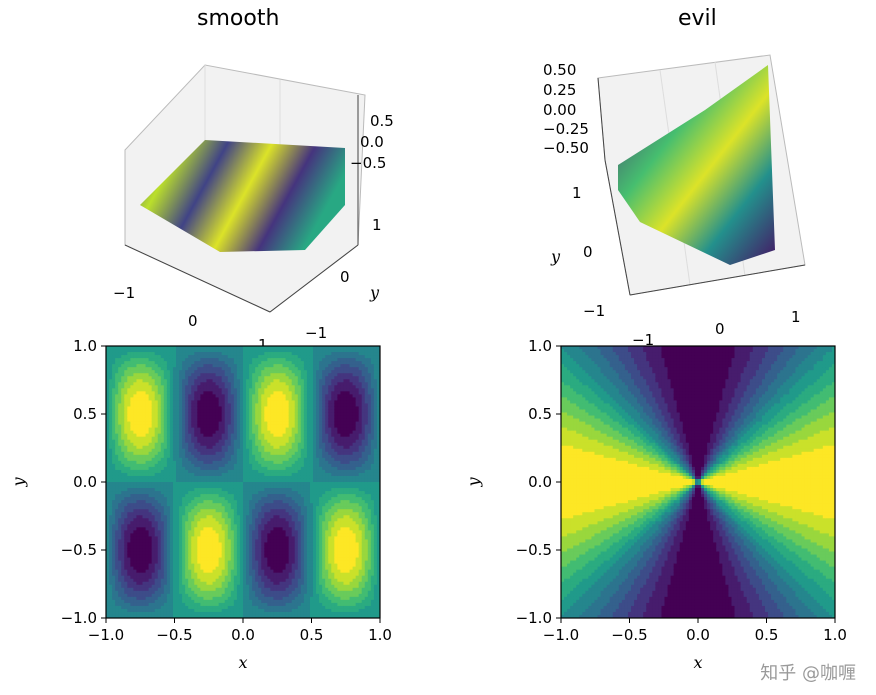 This screenshot has width=876, height=695. What do you see at coordinates (193, 321) in the screenshot?
I see `smooth-x-tick: 0` at bounding box center [193, 321].